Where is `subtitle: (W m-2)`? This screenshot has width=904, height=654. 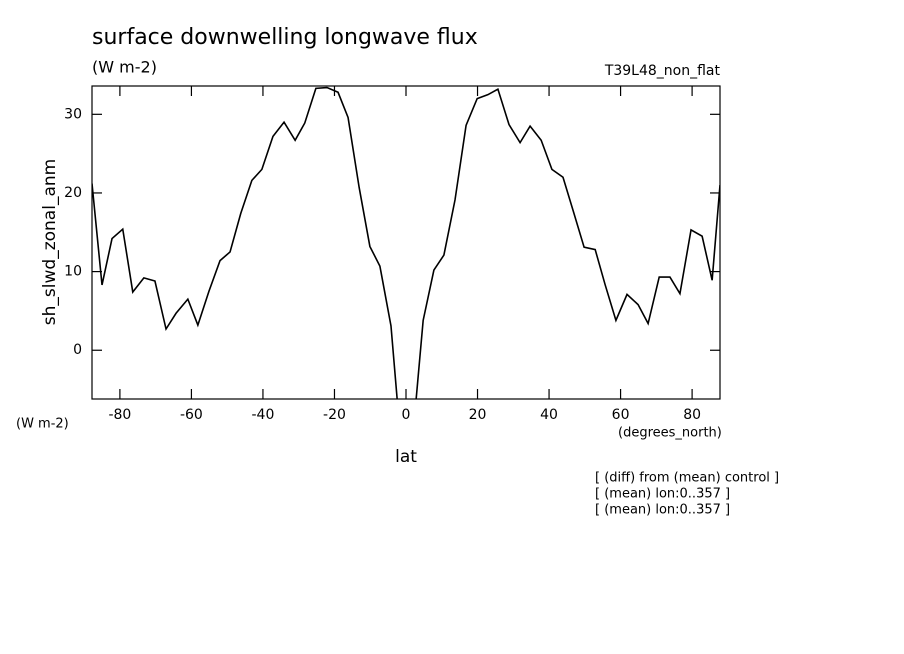 subtitle: (W m-2) is located at coordinates (124, 67).